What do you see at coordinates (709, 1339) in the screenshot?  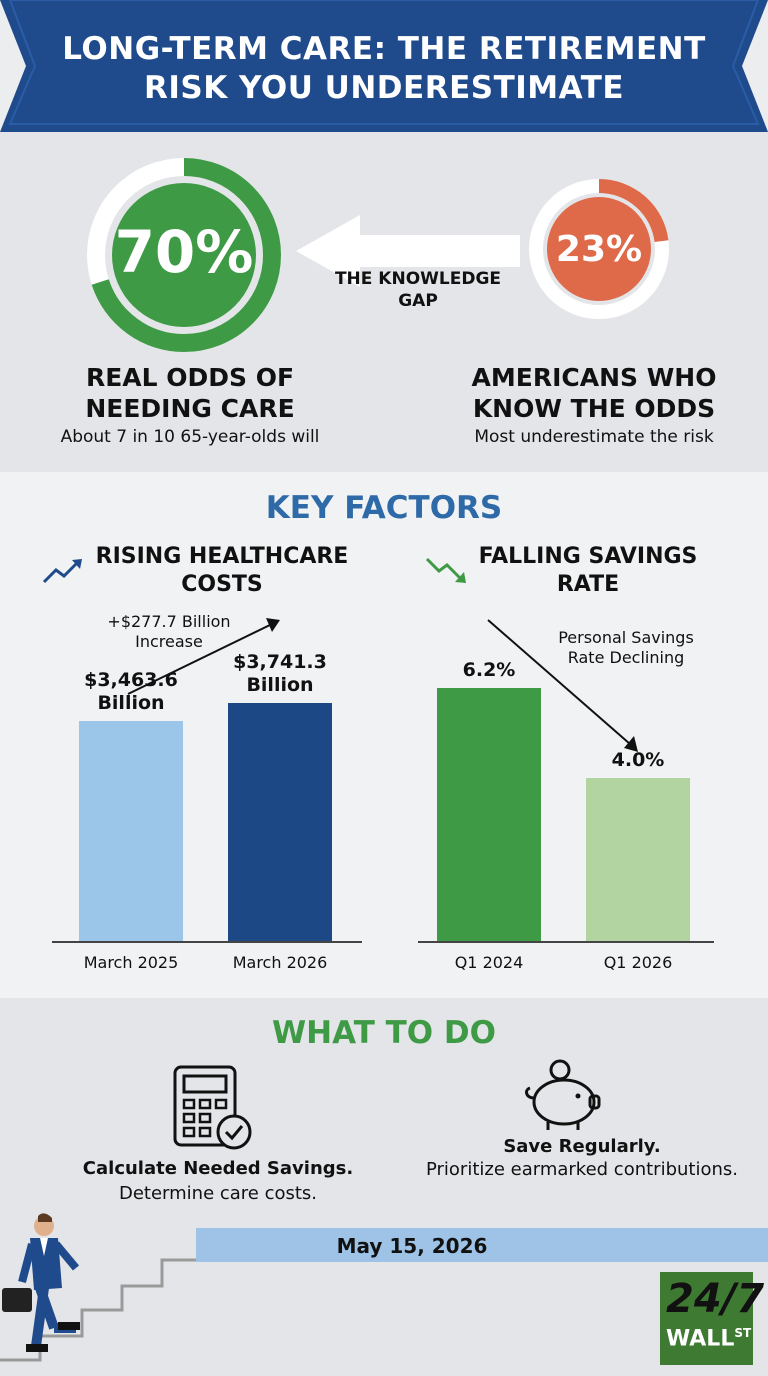 I see `logo-sub-text: WALLST` at bounding box center [709, 1339].